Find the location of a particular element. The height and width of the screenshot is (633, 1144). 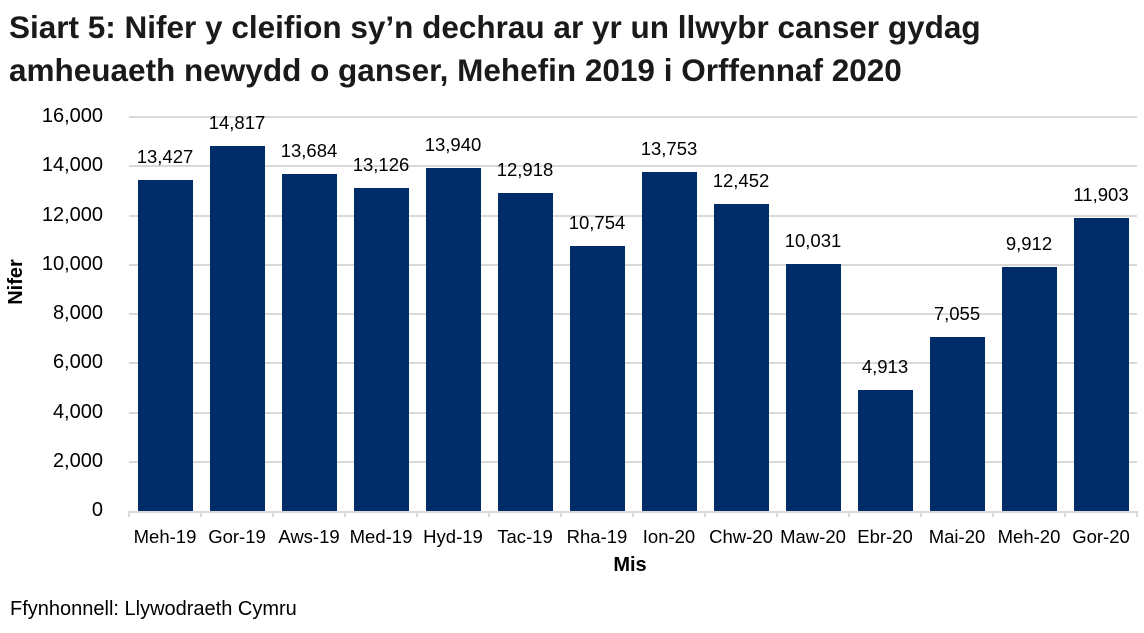

x-tick-label: Tac-19 is located at coordinates (525, 536).